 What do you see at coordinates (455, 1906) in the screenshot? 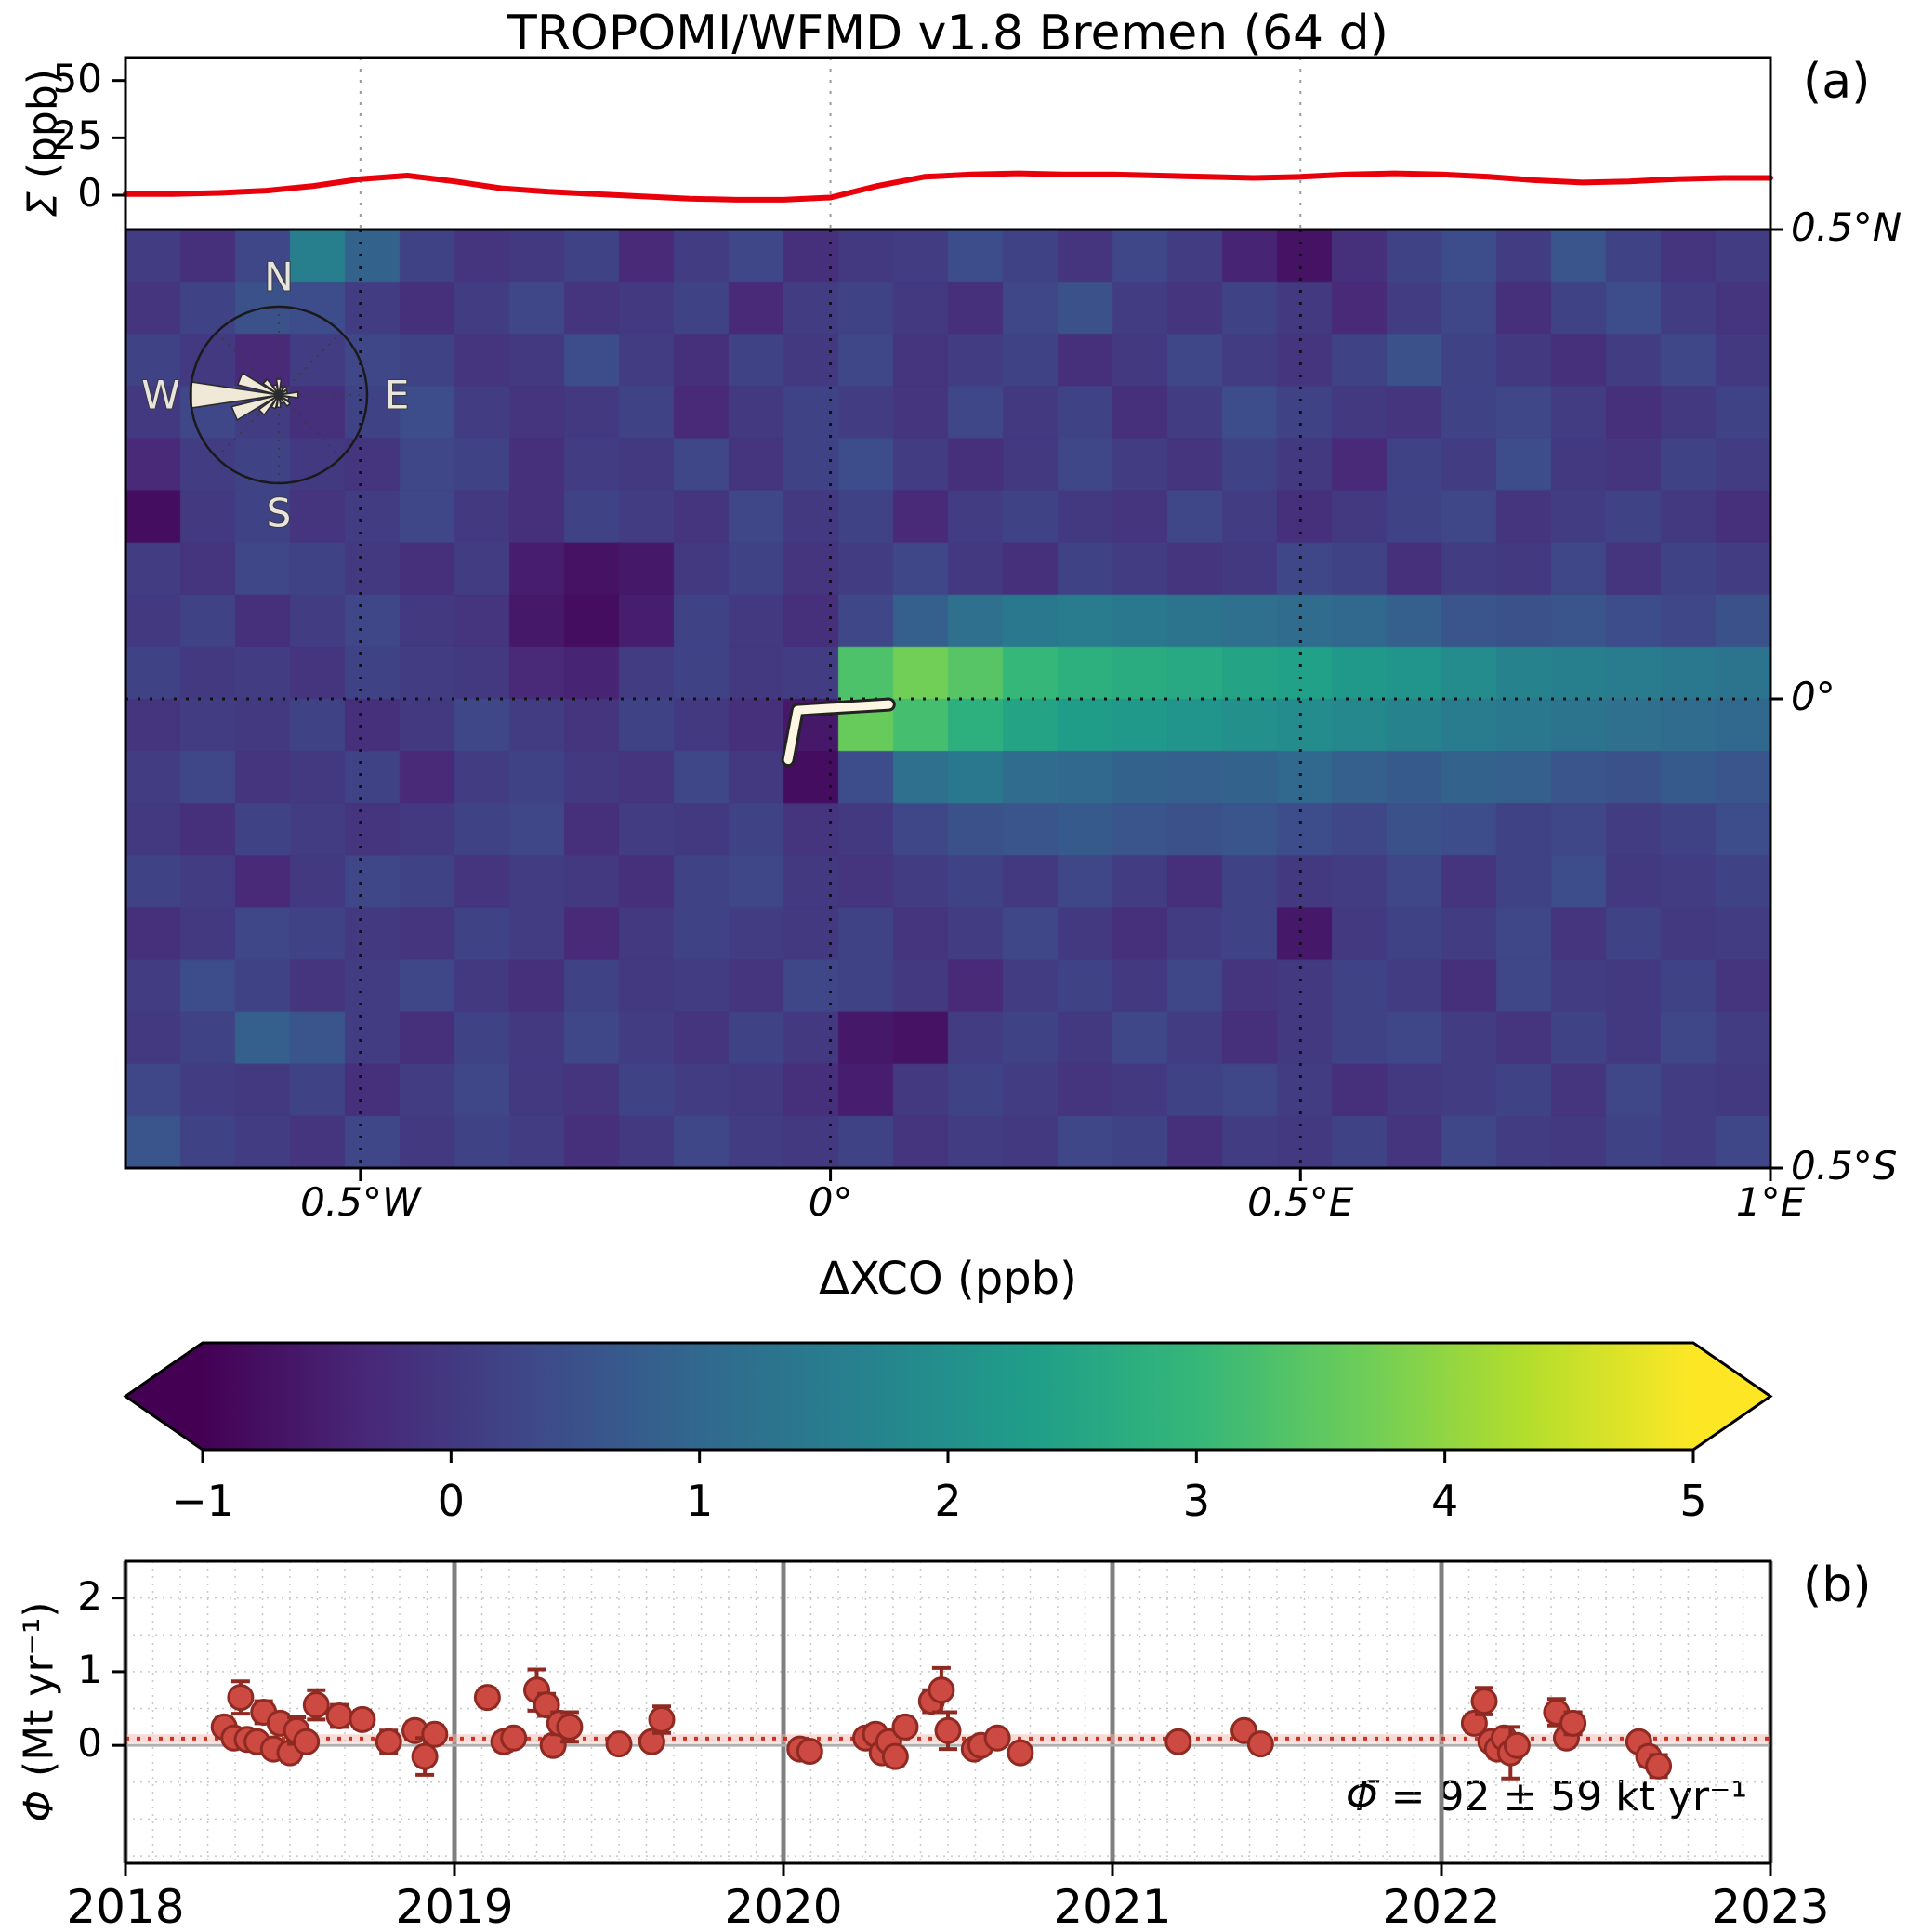
I see `panel-b-xtick-label: 2019` at bounding box center [455, 1906].